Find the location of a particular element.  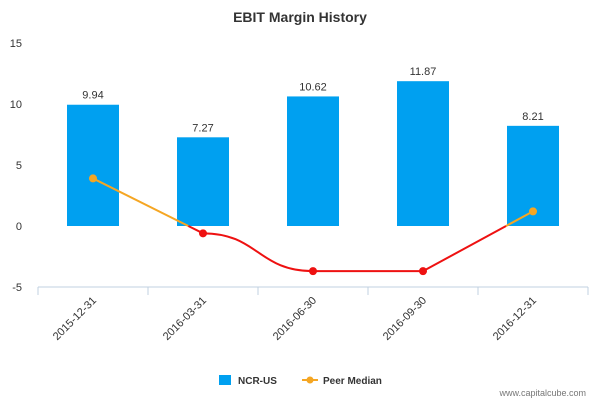

data-label: 9.94 is located at coordinates (92, 96).